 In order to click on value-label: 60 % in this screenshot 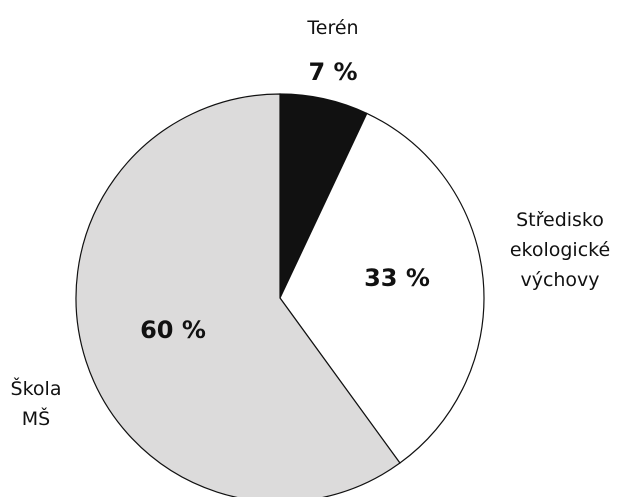, I will do `click(173, 330)`.